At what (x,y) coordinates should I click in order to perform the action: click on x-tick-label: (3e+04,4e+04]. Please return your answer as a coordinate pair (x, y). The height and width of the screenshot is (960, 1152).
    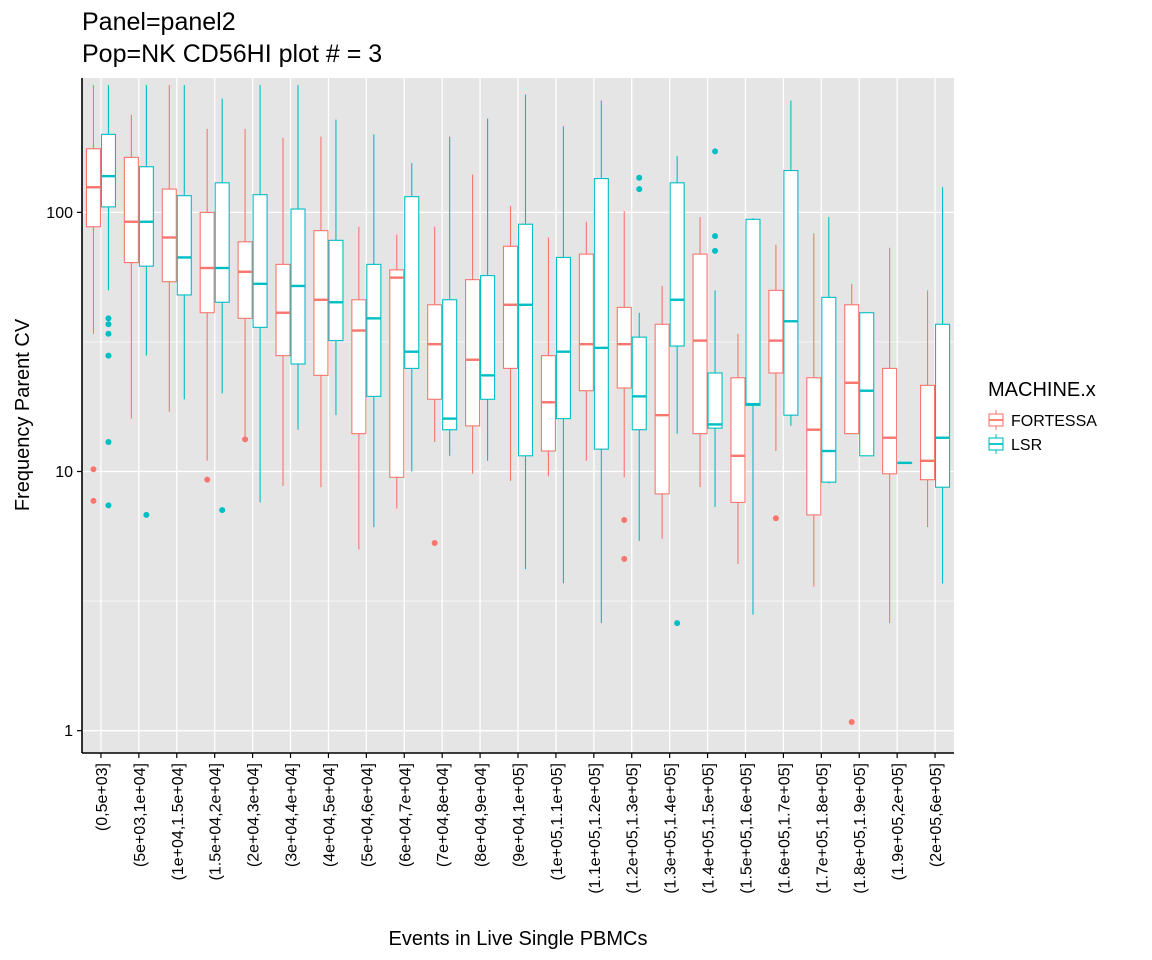
    Looking at the image, I should click on (292, 815).